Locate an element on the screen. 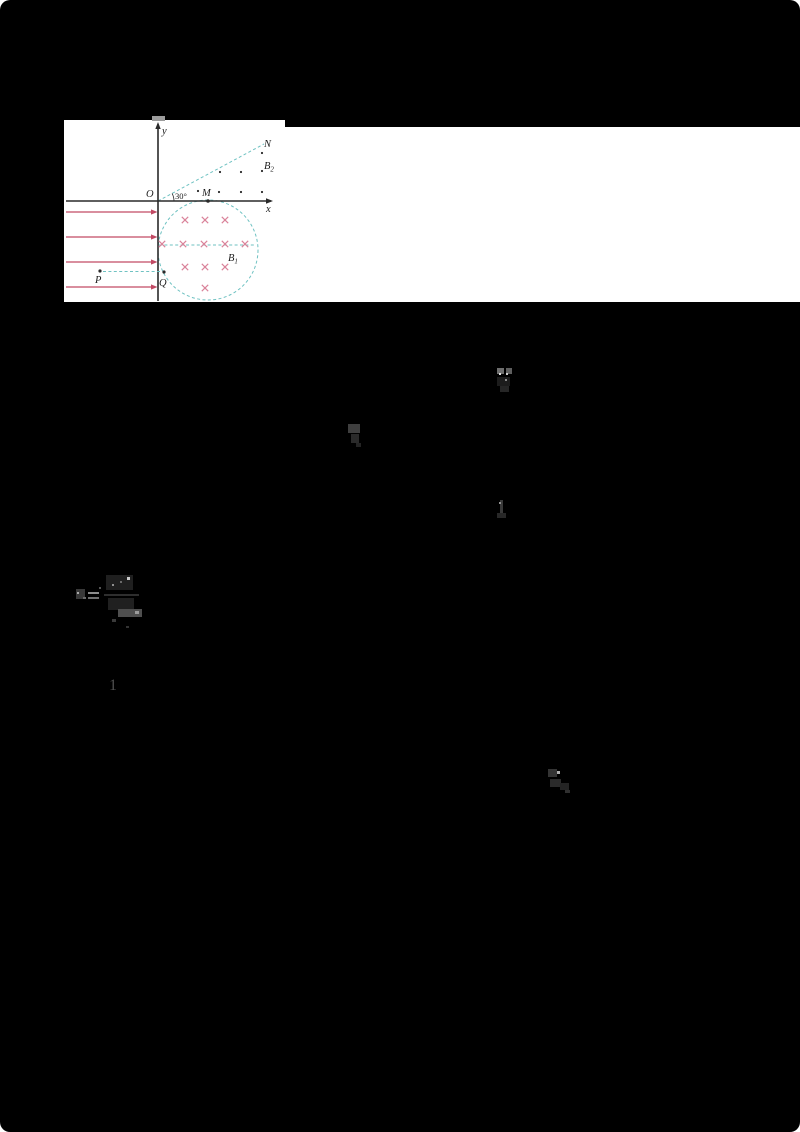 This screenshot has width=800, height=1132. faint-text-fragment: 1 is located at coordinates (113, 685).